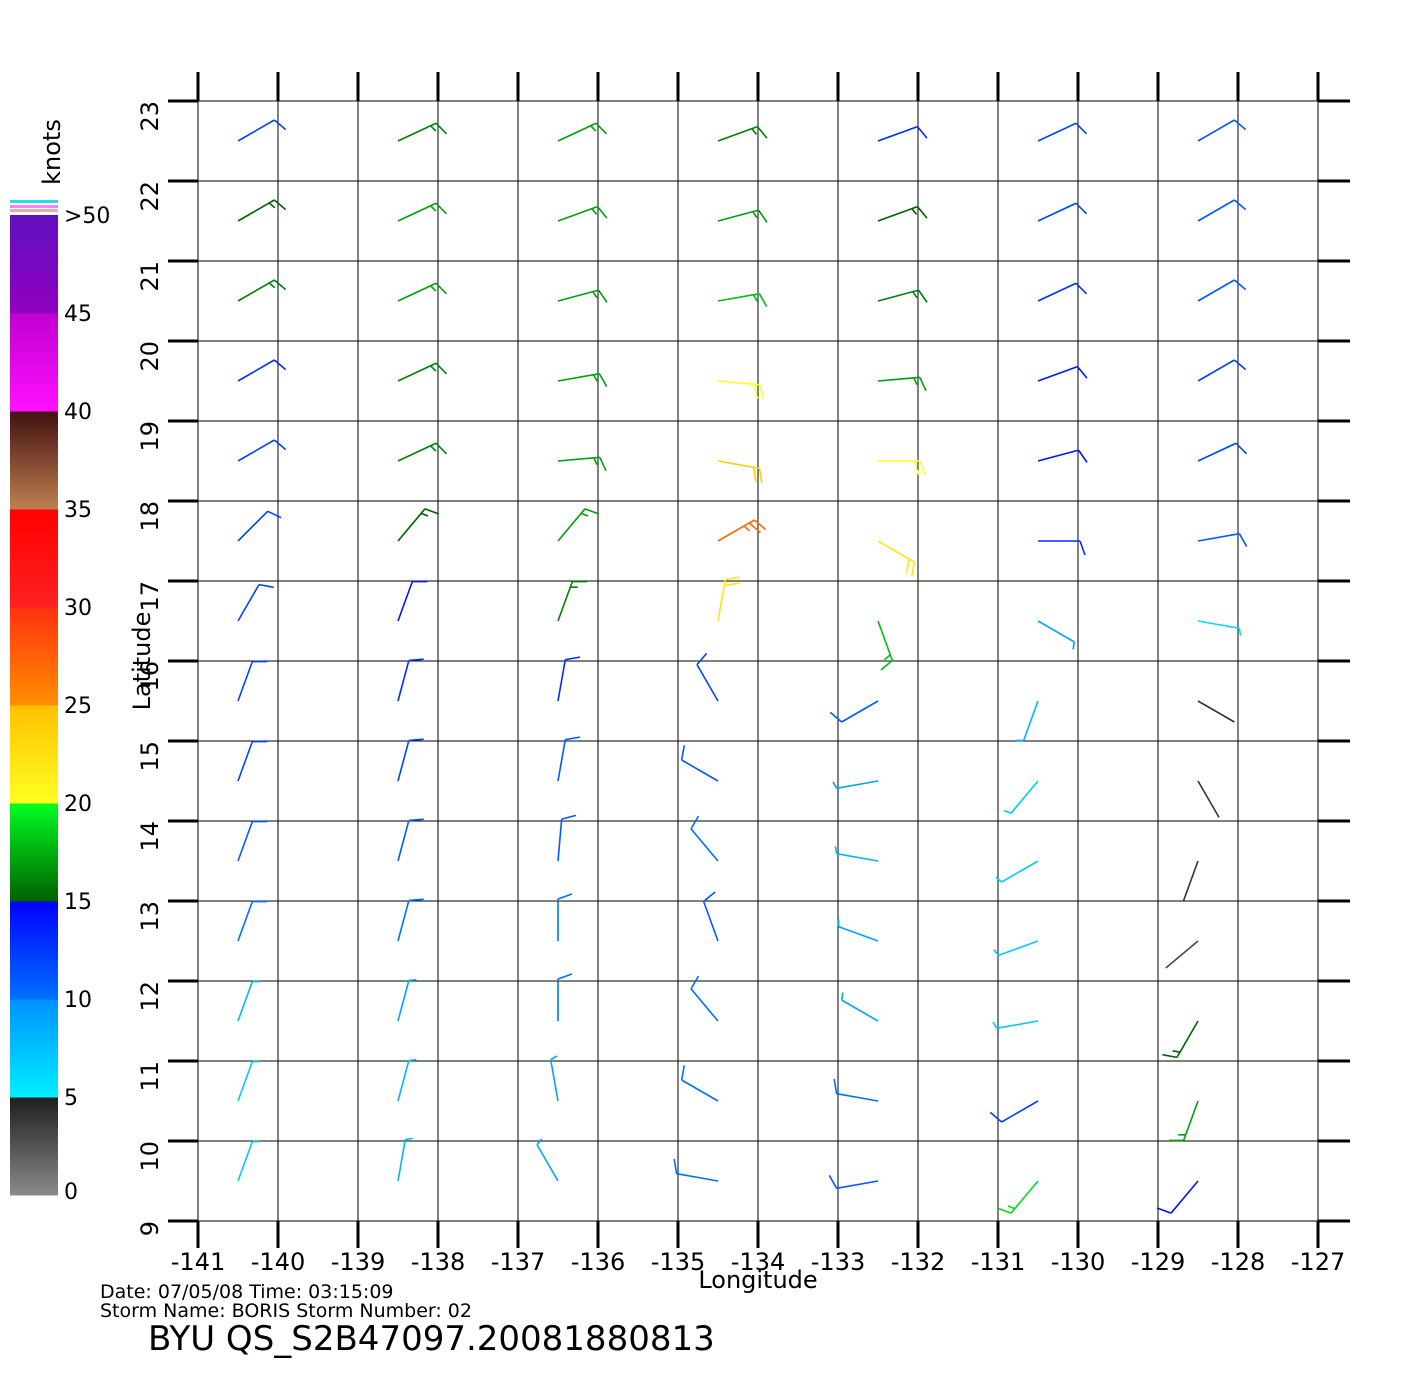 This screenshot has height=1400, width=1420. What do you see at coordinates (678, 1262) in the screenshot?
I see `x-tick-label: -135` at bounding box center [678, 1262].